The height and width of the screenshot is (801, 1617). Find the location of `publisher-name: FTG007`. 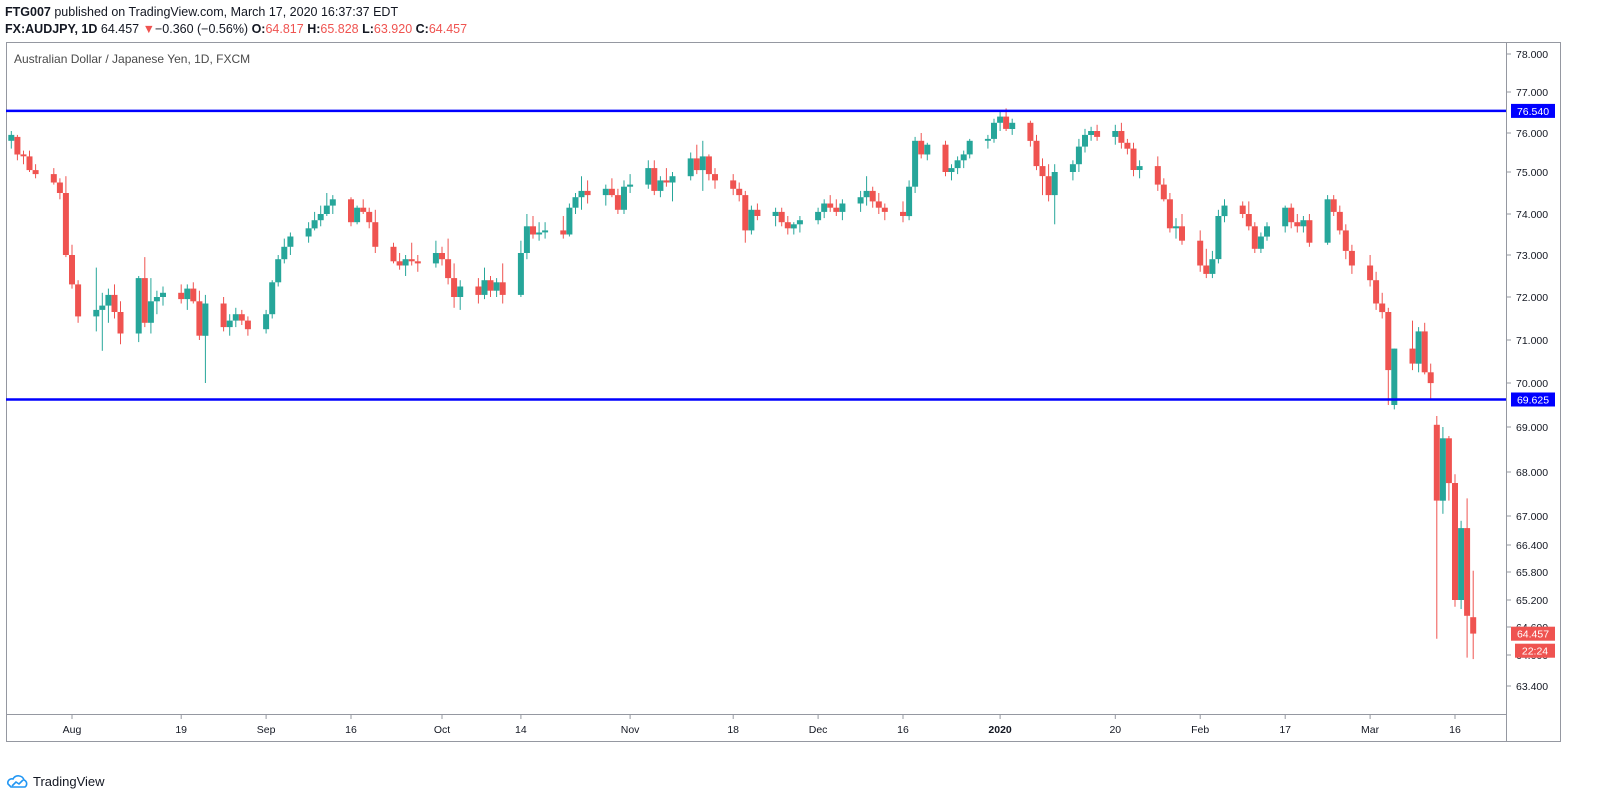

publisher-name: FTG007 is located at coordinates (28, 12).